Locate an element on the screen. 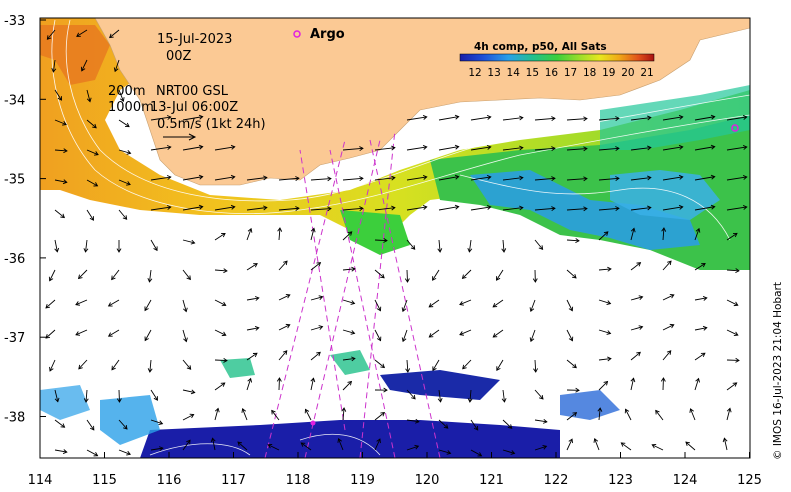 This screenshot has height=492, width=791. argo-legend-label: Argo is located at coordinates (327, 34).